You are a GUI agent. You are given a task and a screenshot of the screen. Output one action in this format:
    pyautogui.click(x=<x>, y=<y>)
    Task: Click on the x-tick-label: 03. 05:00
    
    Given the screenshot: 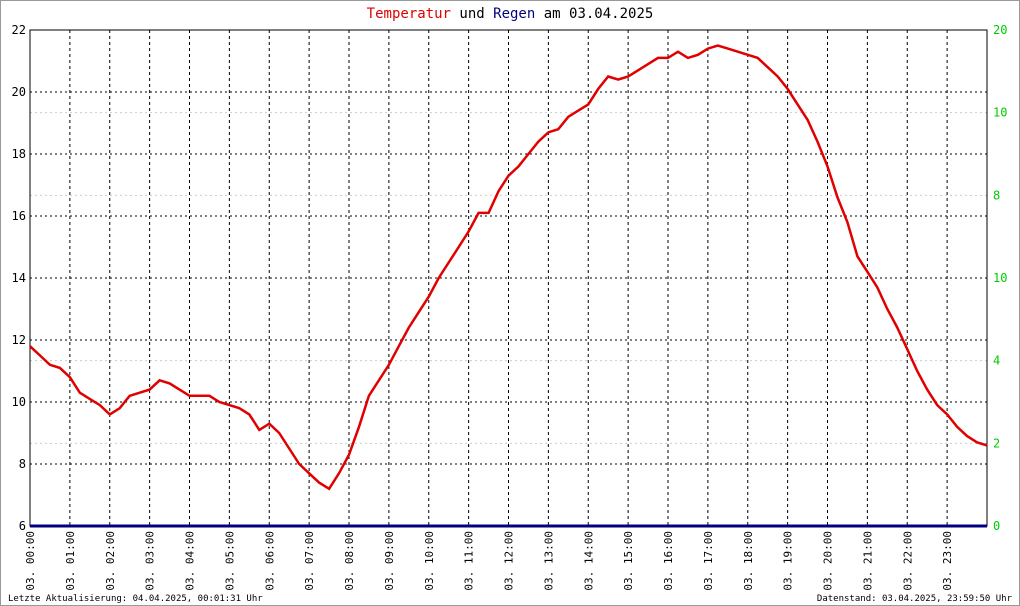 What is the action you would take?
    pyautogui.click(x=229, y=561)
    